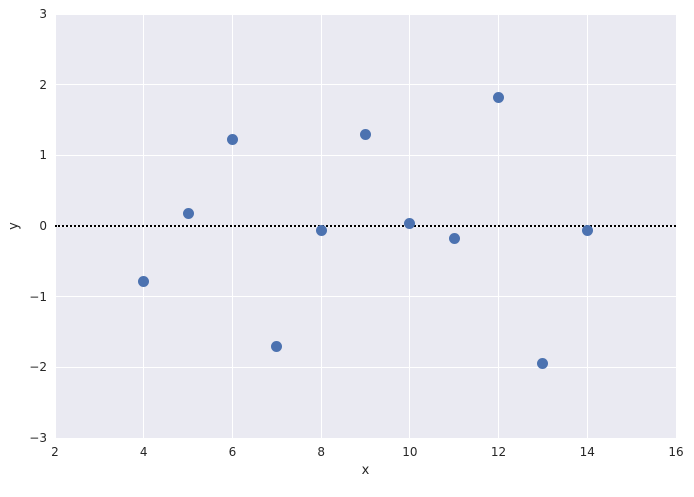 The height and width of the screenshot is (497, 694). What do you see at coordinates (410, 452) in the screenshot?
I see `x-tick-label: 10` at bounding box center [410, 452].